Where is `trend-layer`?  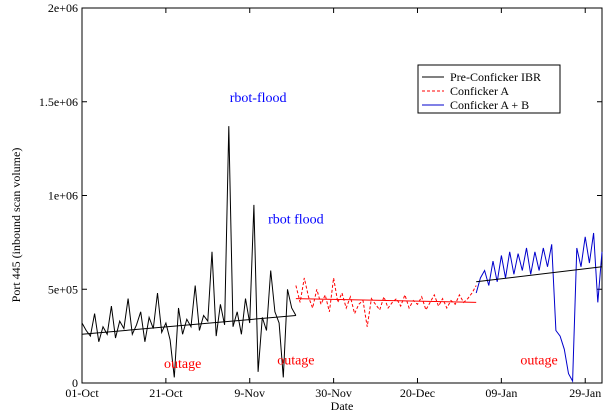
trend-layer is located at coordinates (342, 300).